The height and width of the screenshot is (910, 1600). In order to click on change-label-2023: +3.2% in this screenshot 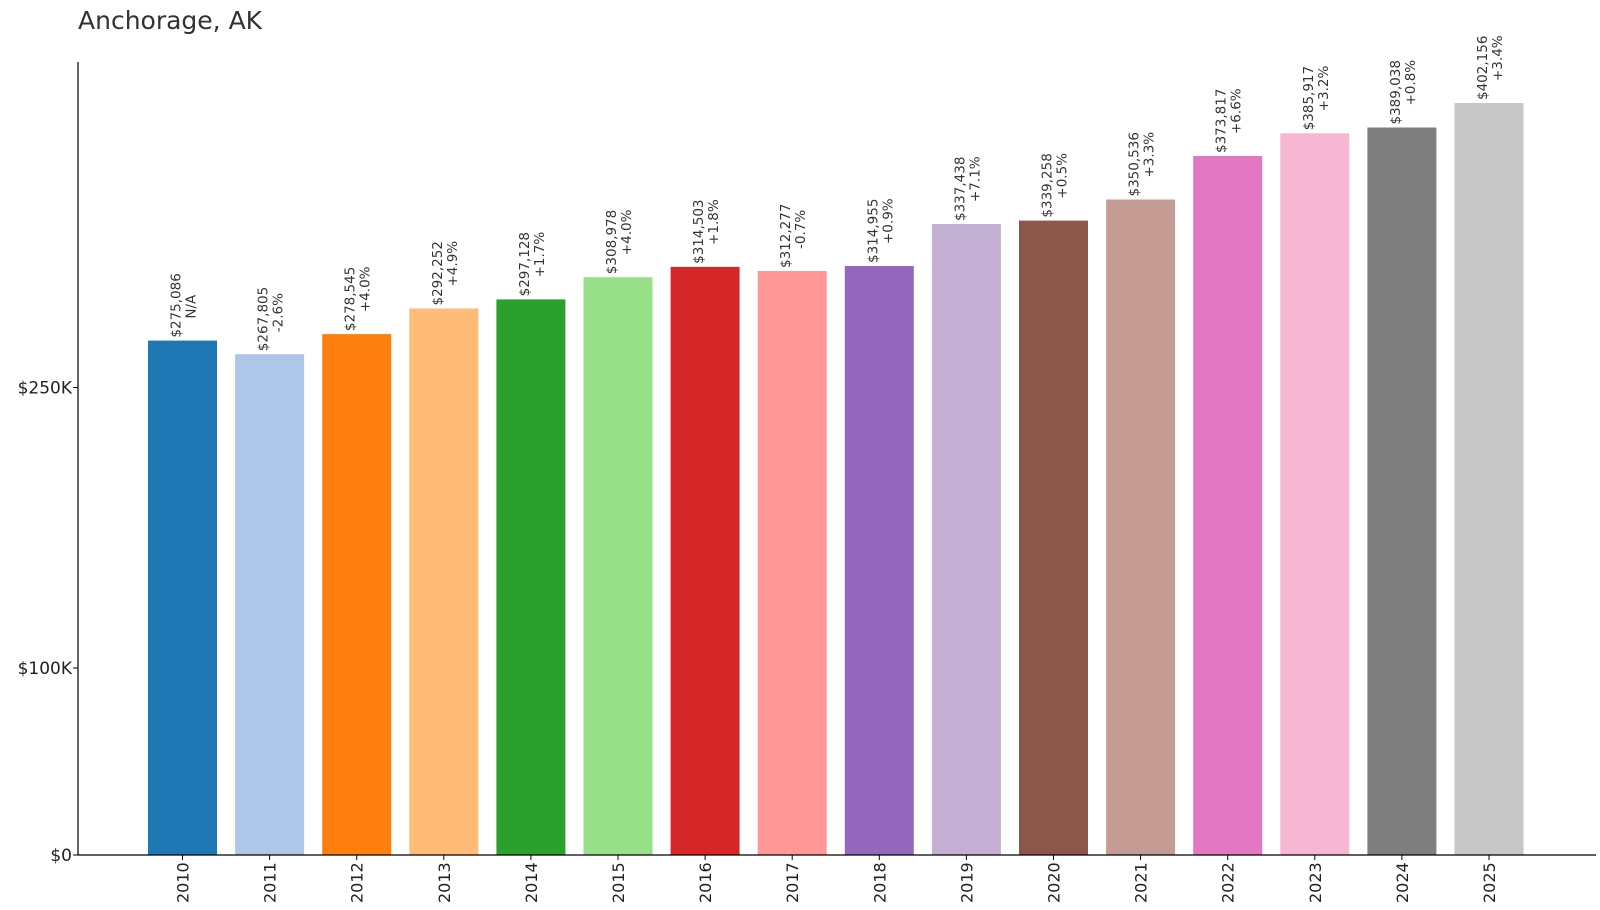, I will do `click(1324, 89)`.